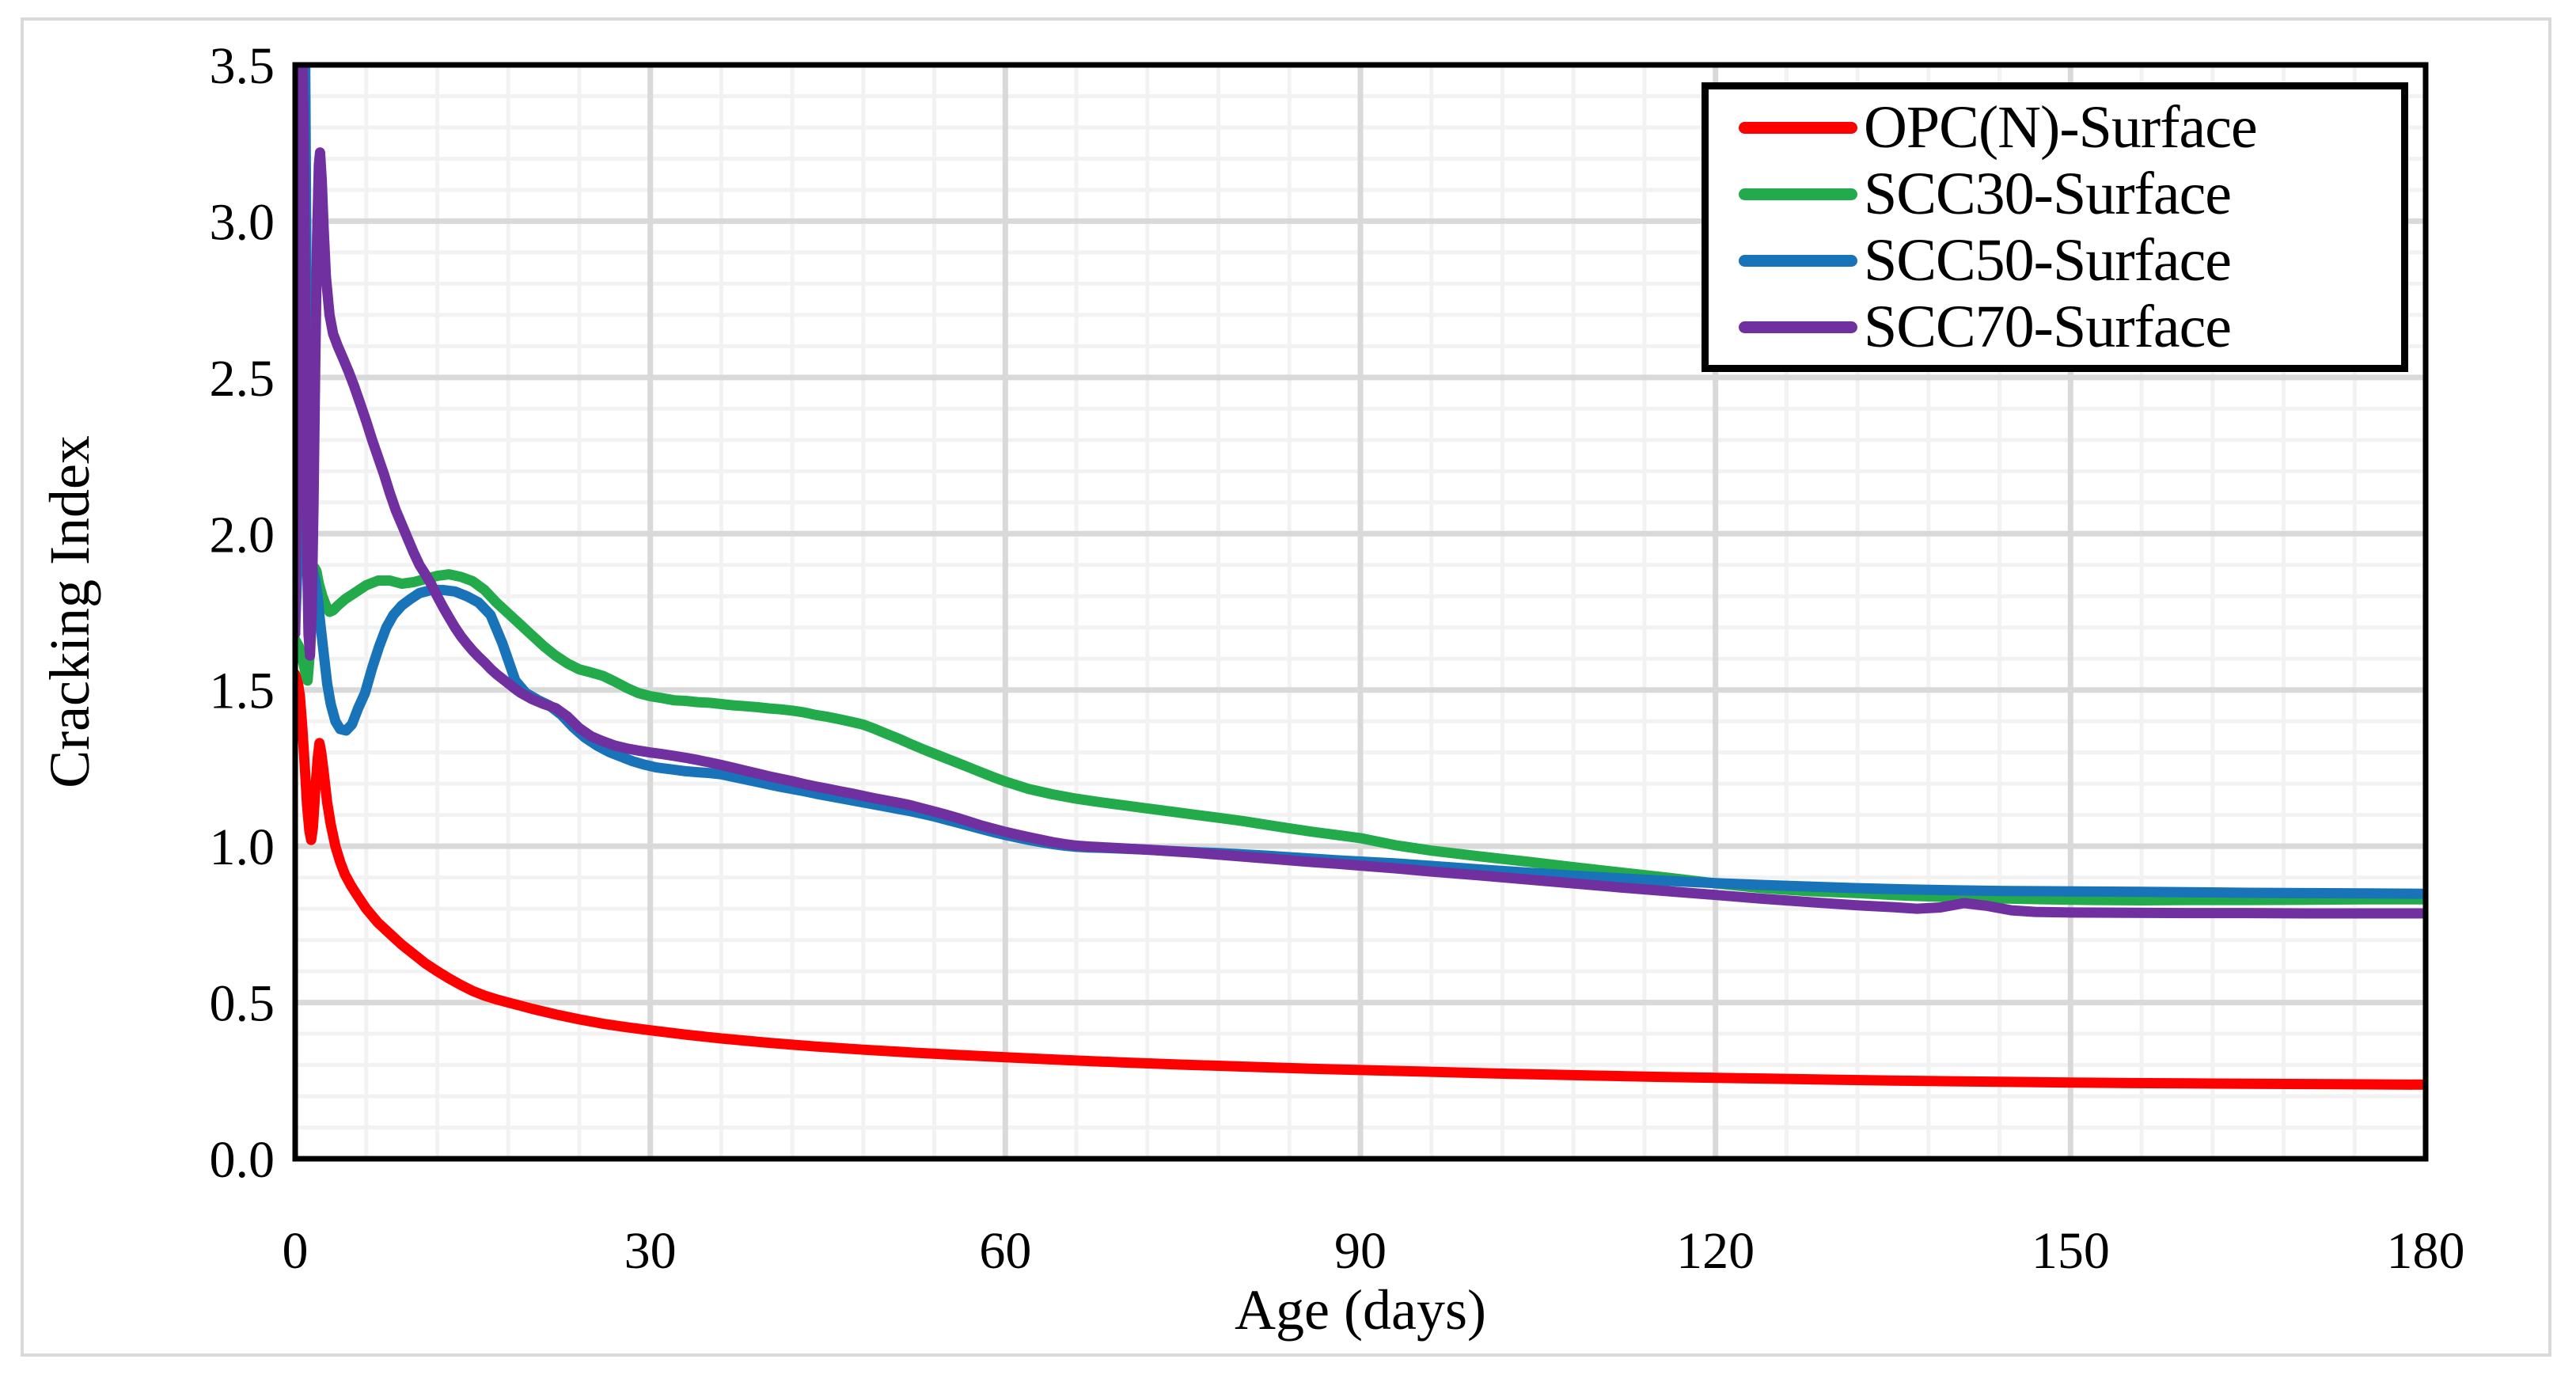 This screenshot has width=2576, height=1397. What do you see at coordinates (242, 222) in the screenshot?
I see `y-tick-label: 3.0` at bounding box center [242, 222].